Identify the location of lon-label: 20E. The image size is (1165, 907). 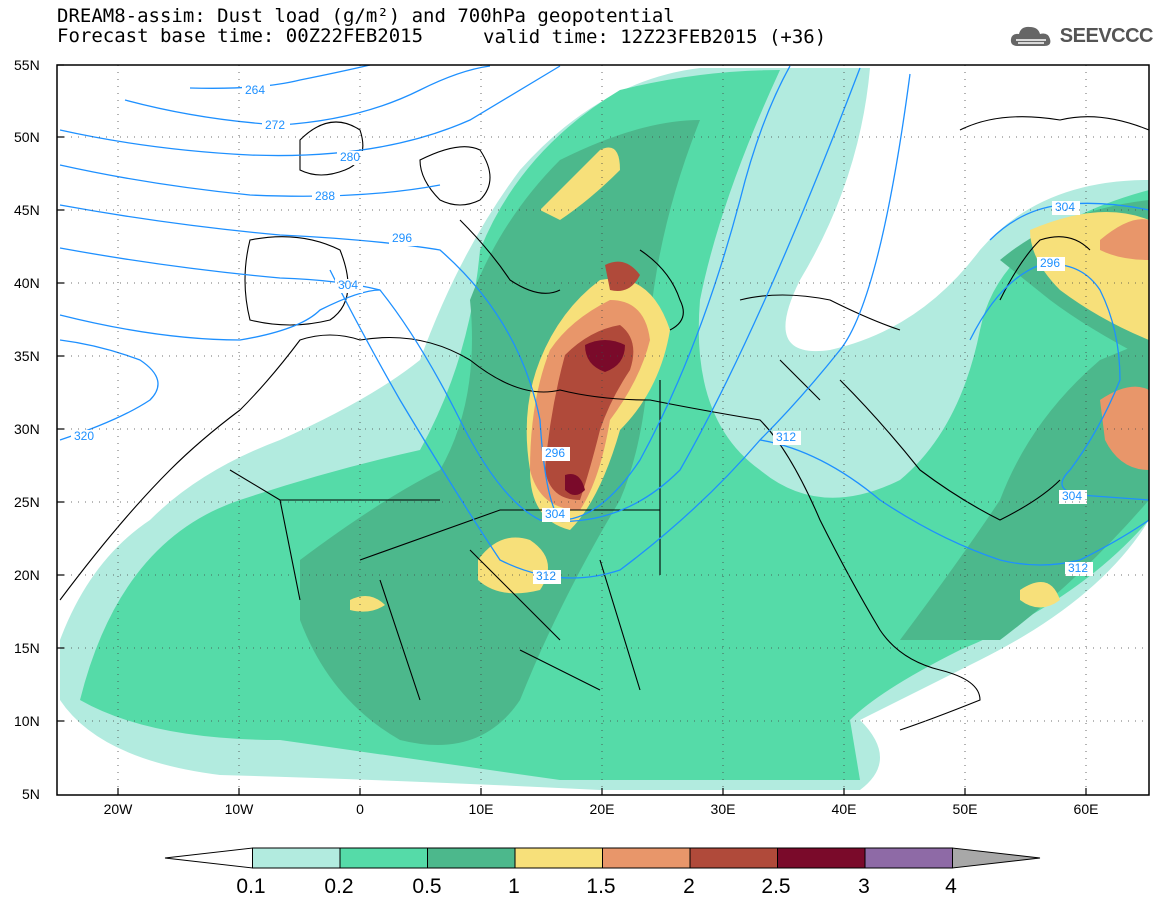
(602, 809).